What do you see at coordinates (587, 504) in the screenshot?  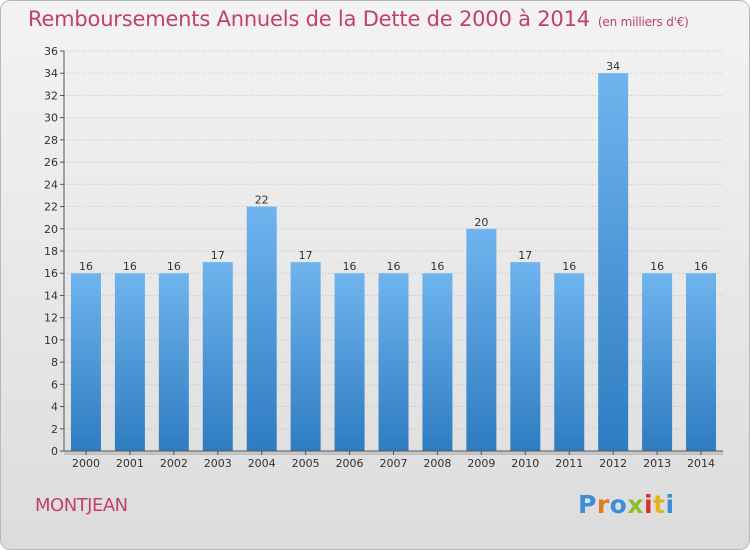 I see `logo-letter: P` at bounding box center [587, 504].